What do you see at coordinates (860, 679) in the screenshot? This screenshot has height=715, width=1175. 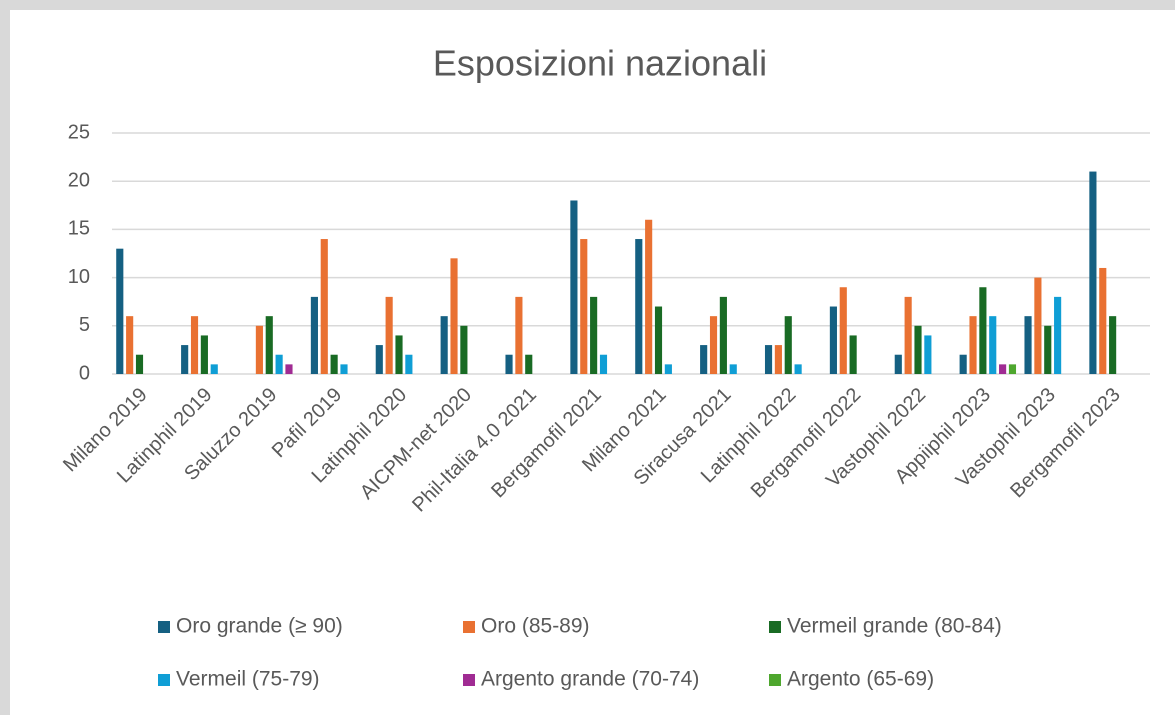 I see `legend-label: Argento (65-69)` at bounding box center [860, 679].